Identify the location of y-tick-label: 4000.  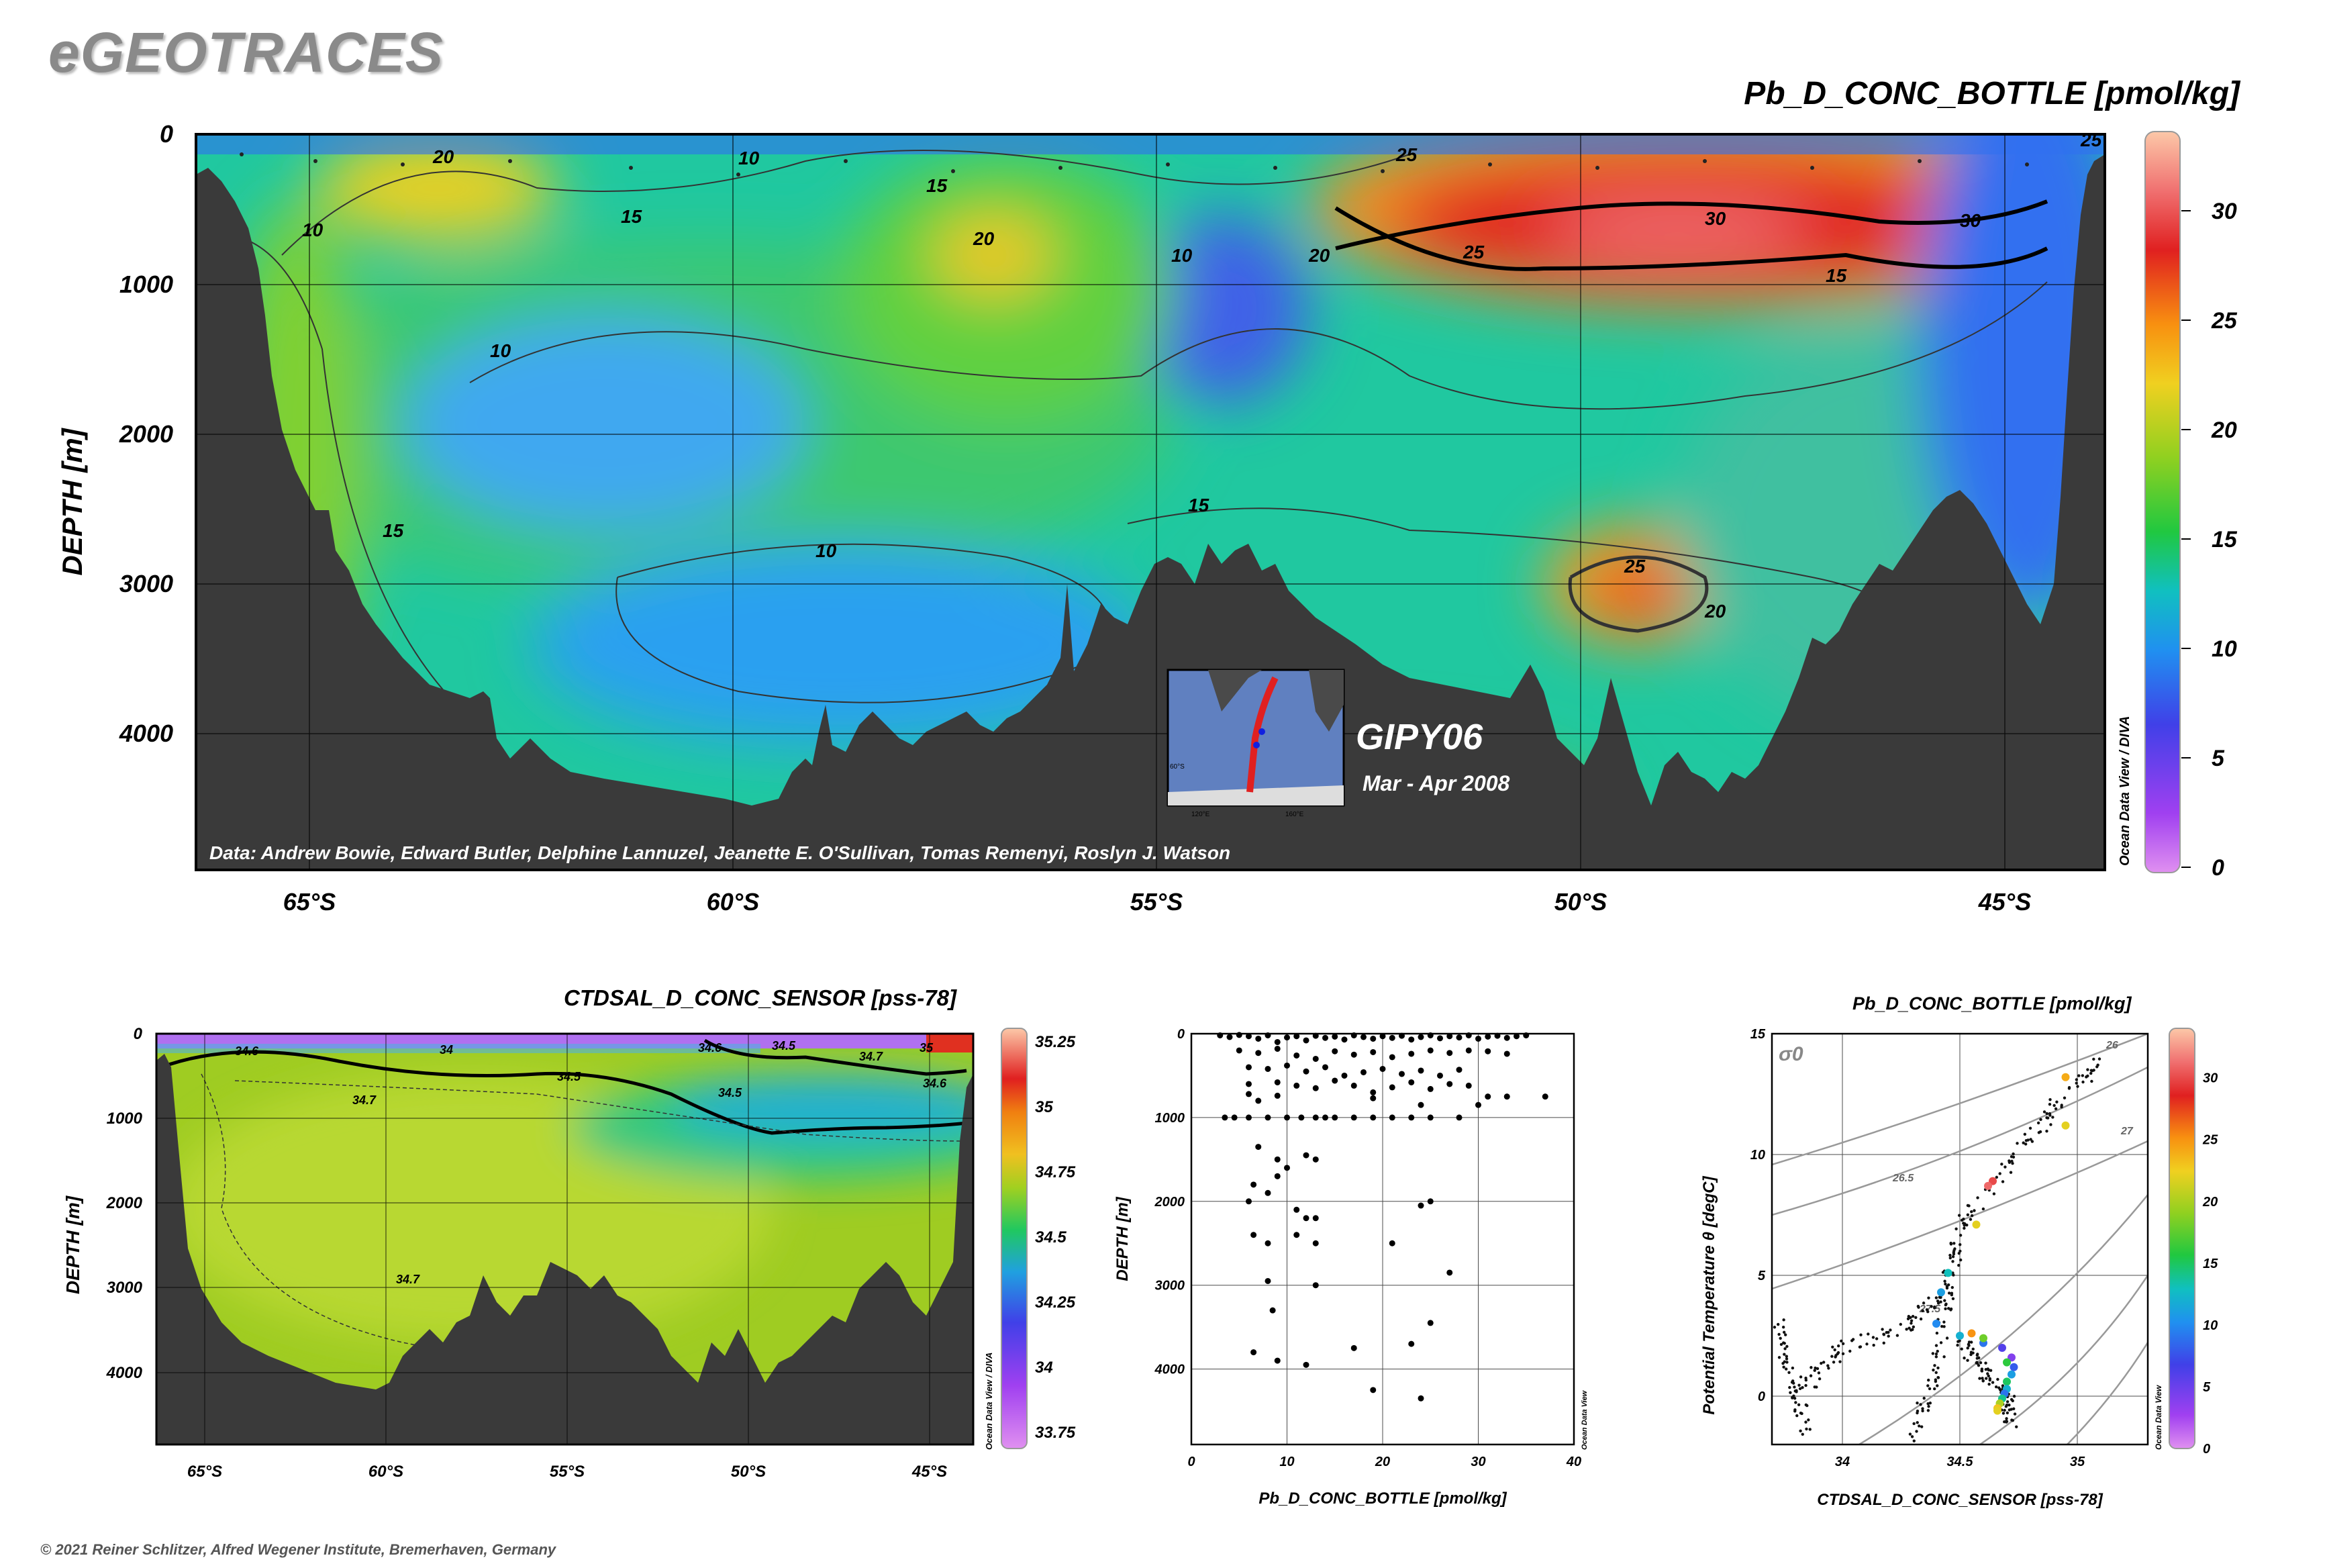
(124, 1373).